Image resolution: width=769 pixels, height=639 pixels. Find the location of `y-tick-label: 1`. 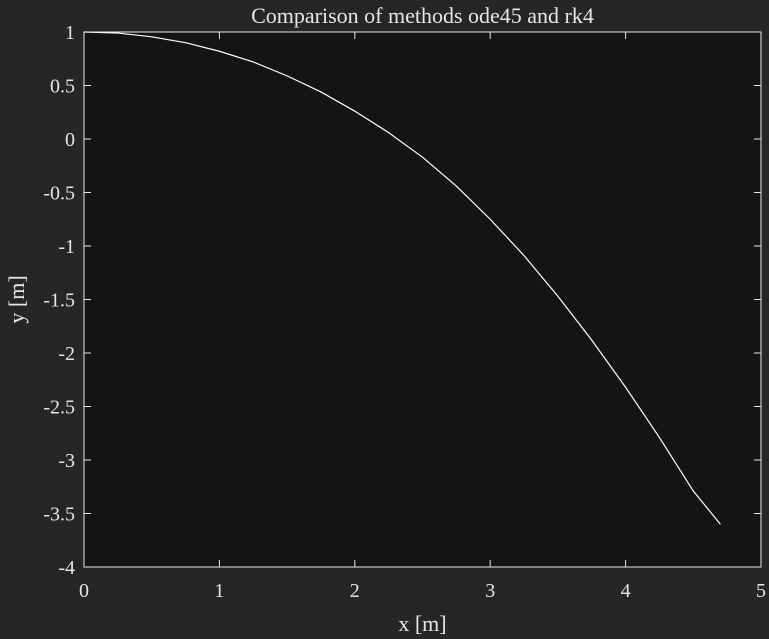

y-tick-label: 1 is located at coordinates (70, 33).